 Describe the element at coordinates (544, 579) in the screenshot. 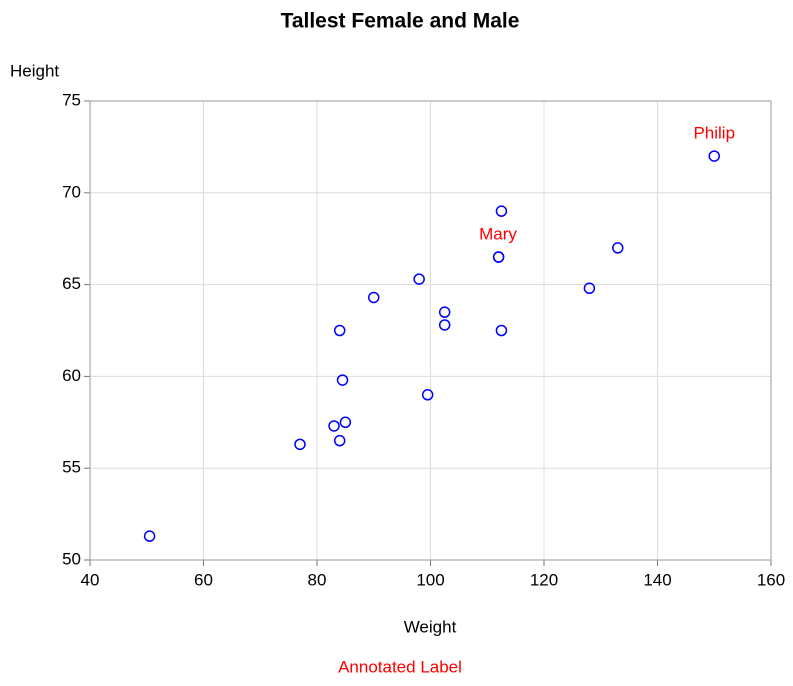

I see `x-tick-label: 120` at that location.